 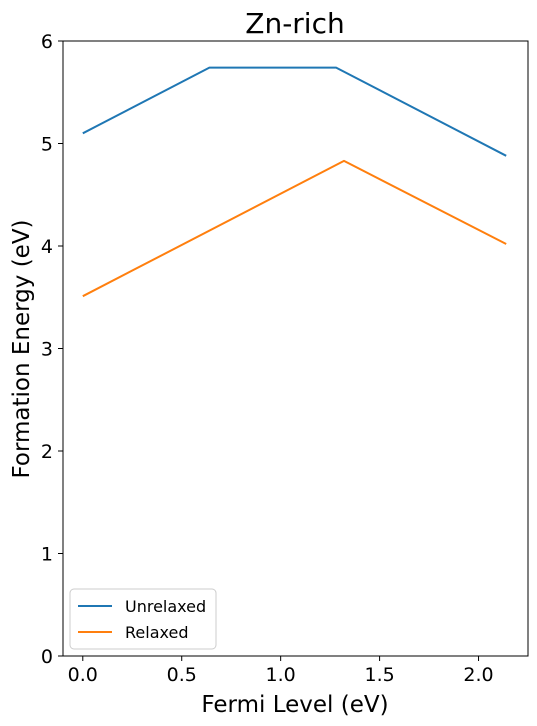 What do you see at coordinates (182, 675) in the screenshot?
I see `x-tick-label: 0.5` at bounding box center [182, 675].